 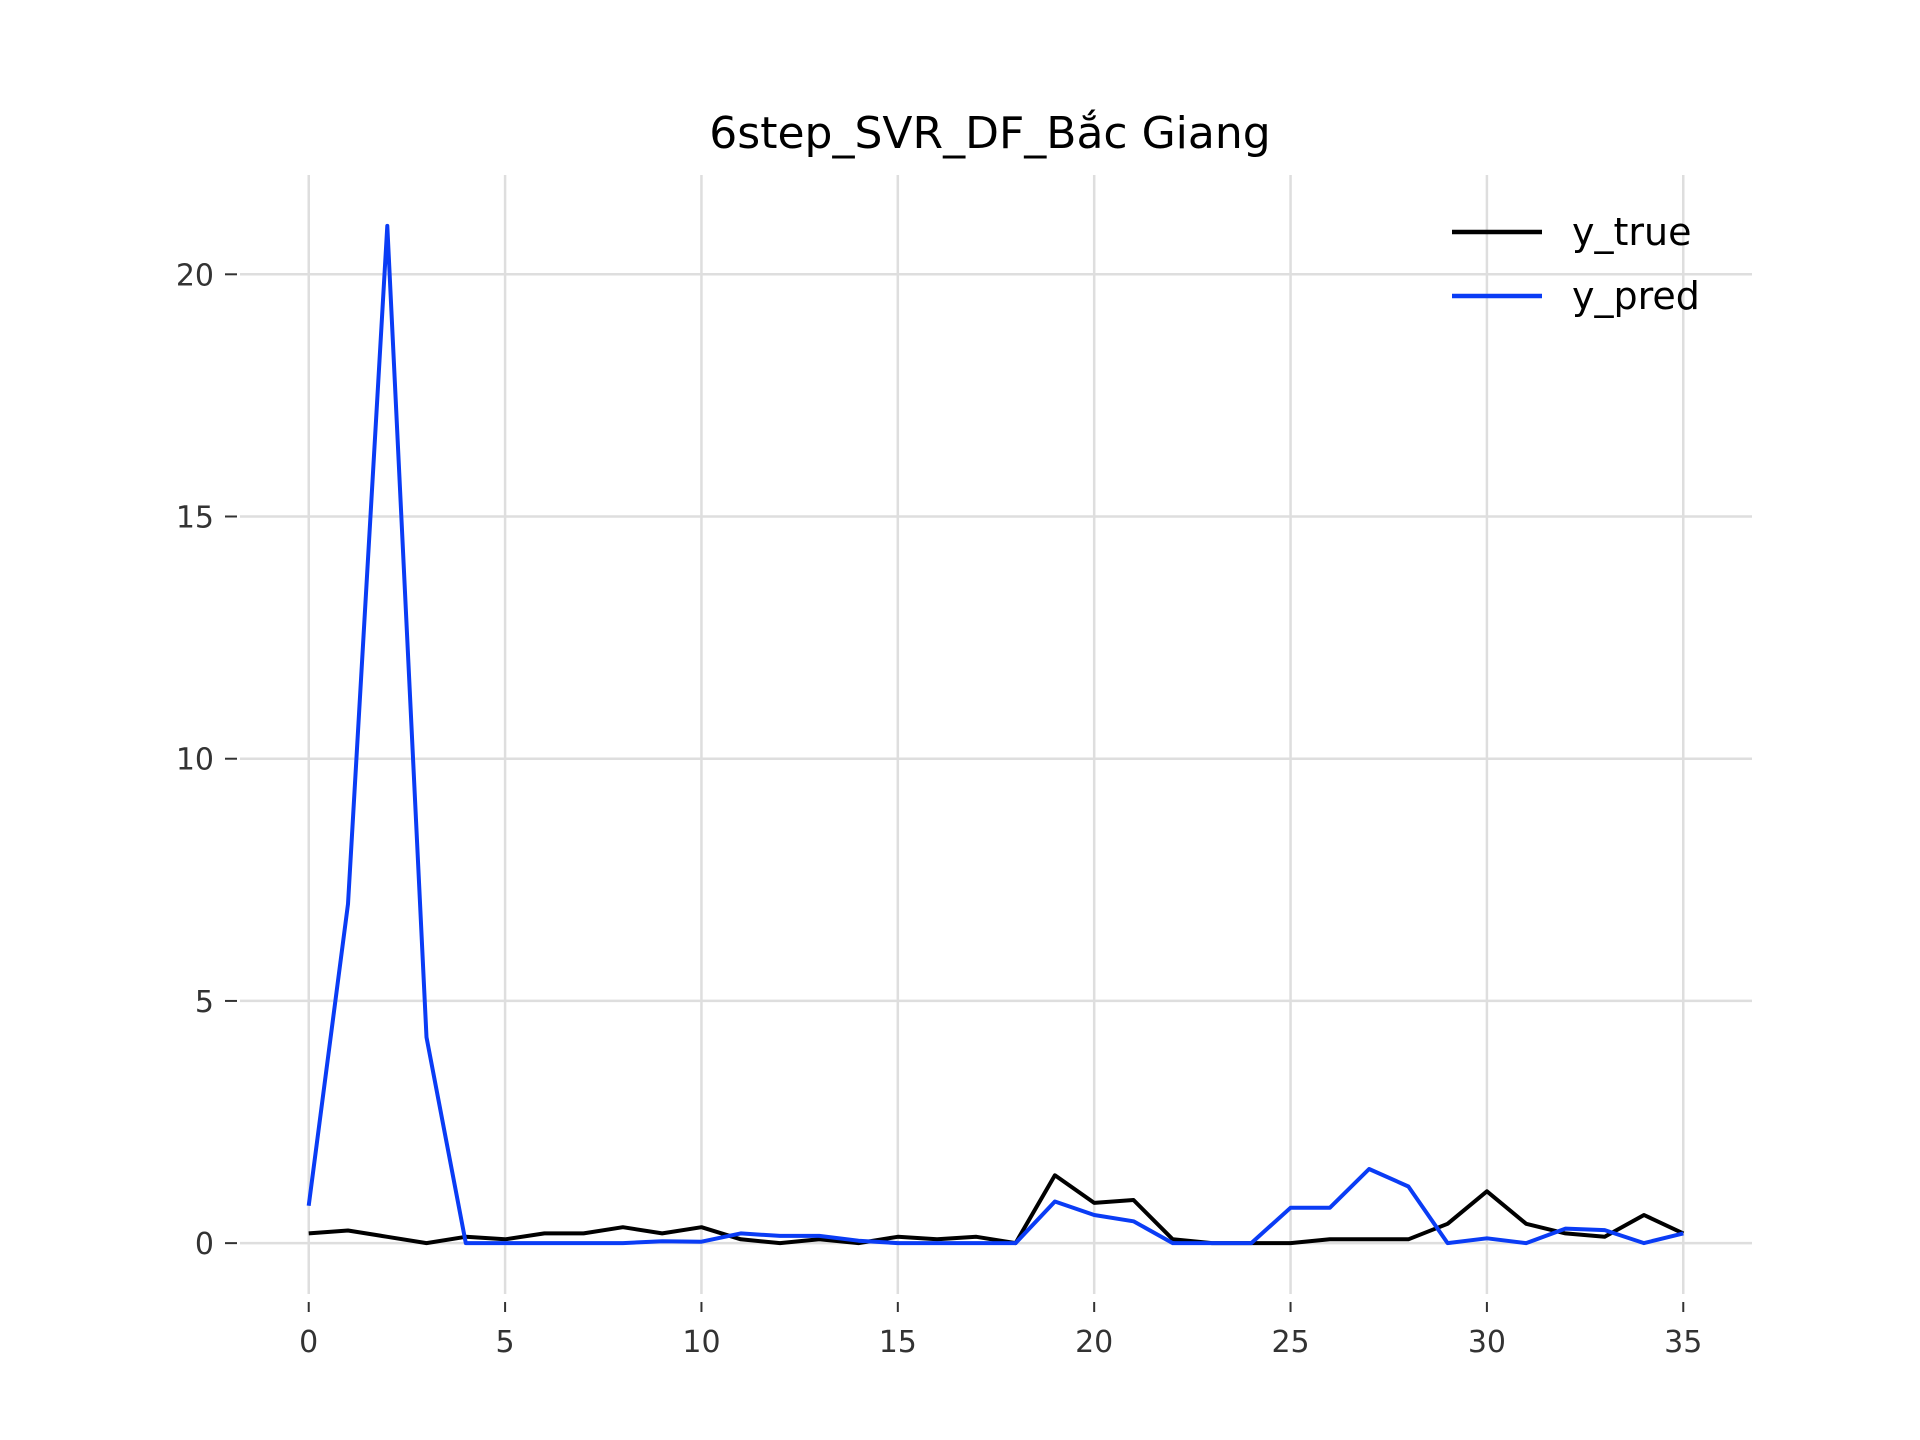 I want to click on y-axis: 0 5 10 15 20, so click(x=206, y=760).